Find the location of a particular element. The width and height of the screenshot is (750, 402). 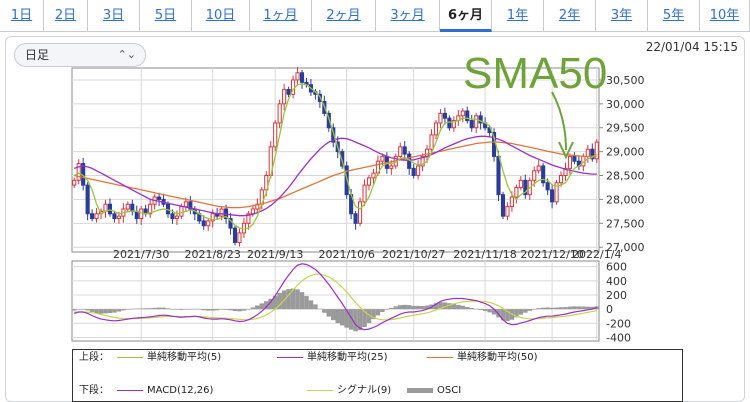

tab-3: 5日 is located at coordinates (166, 16).